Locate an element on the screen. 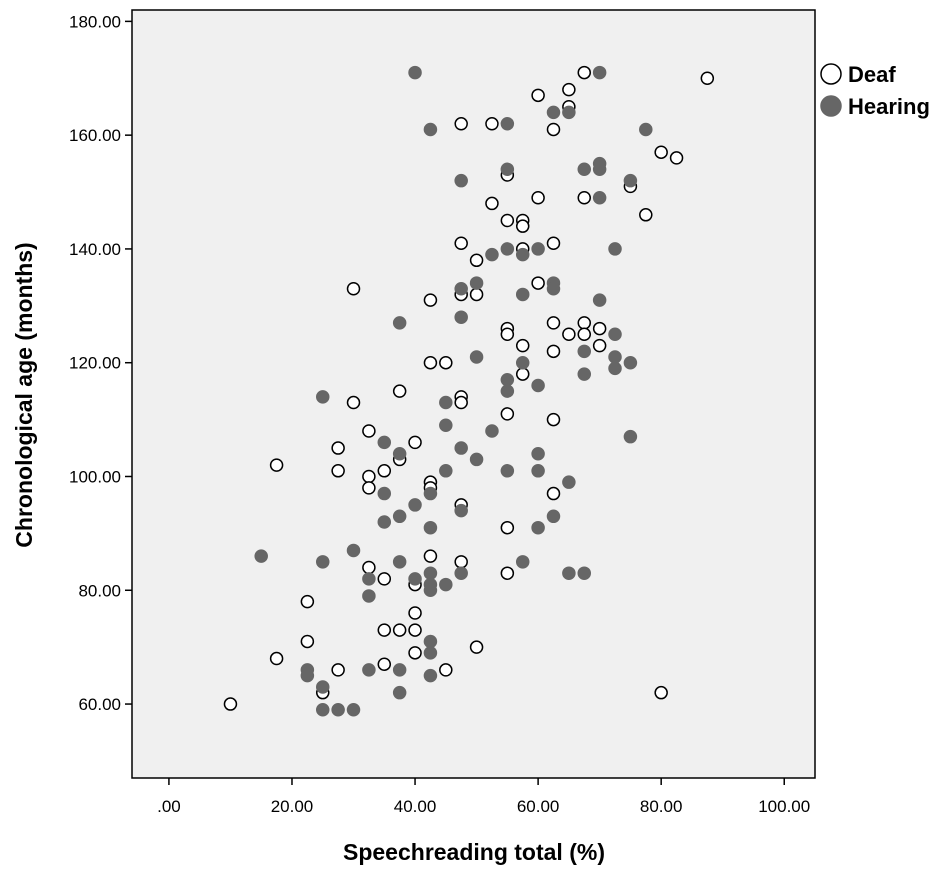  x-axis: .00 20.00 40.00 60.00 80.00 100.00 is located at coordinates (483, 797).